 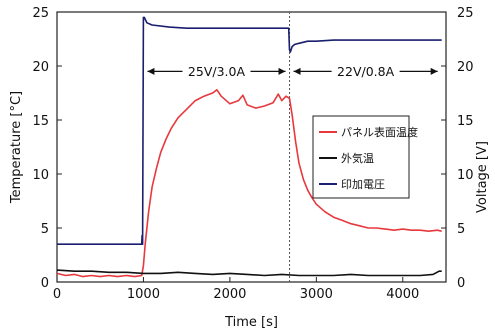 I want to click on legend-label: 印加電圧, so click(x=363, y=184).